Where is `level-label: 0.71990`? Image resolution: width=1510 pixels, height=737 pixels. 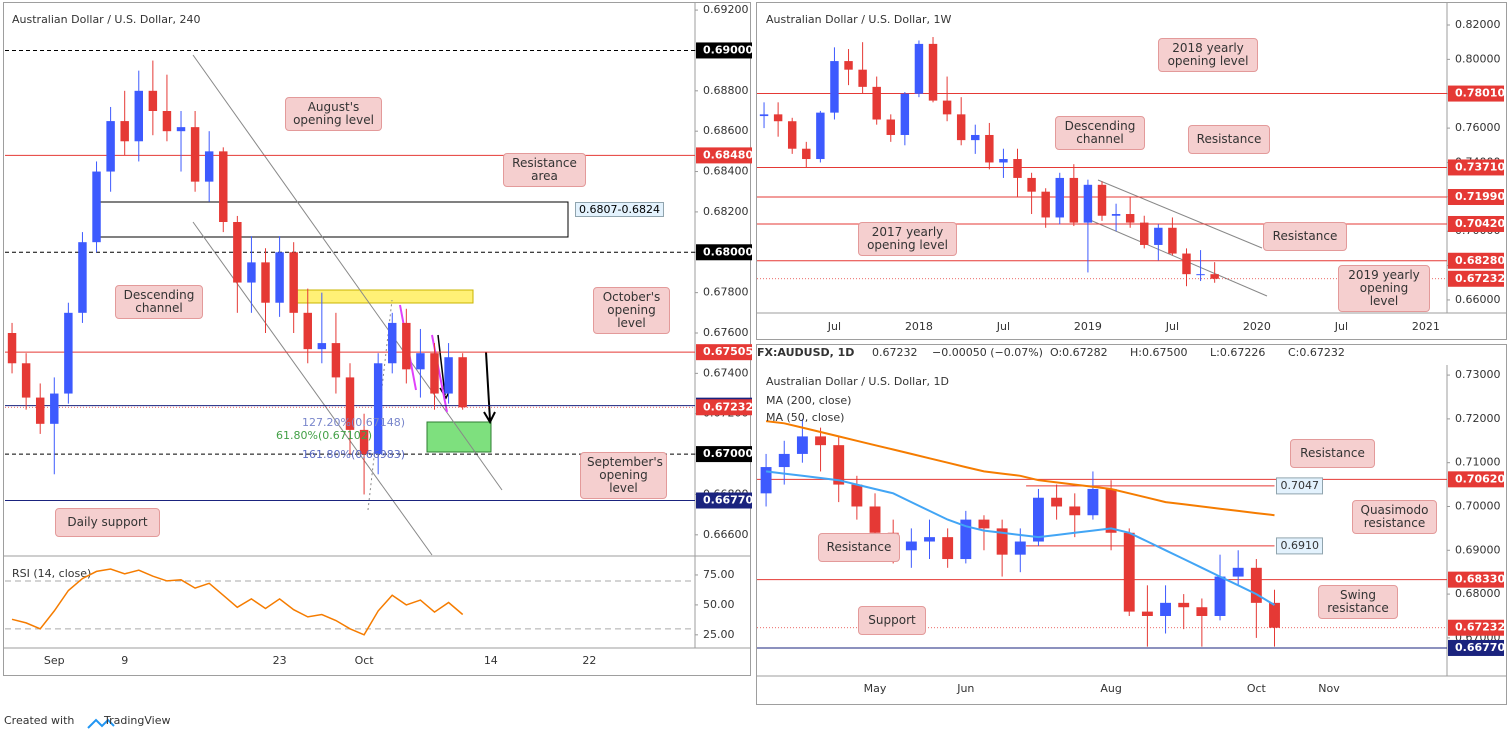
level-label: 0.71990 is located at coordinates (1480, 196).